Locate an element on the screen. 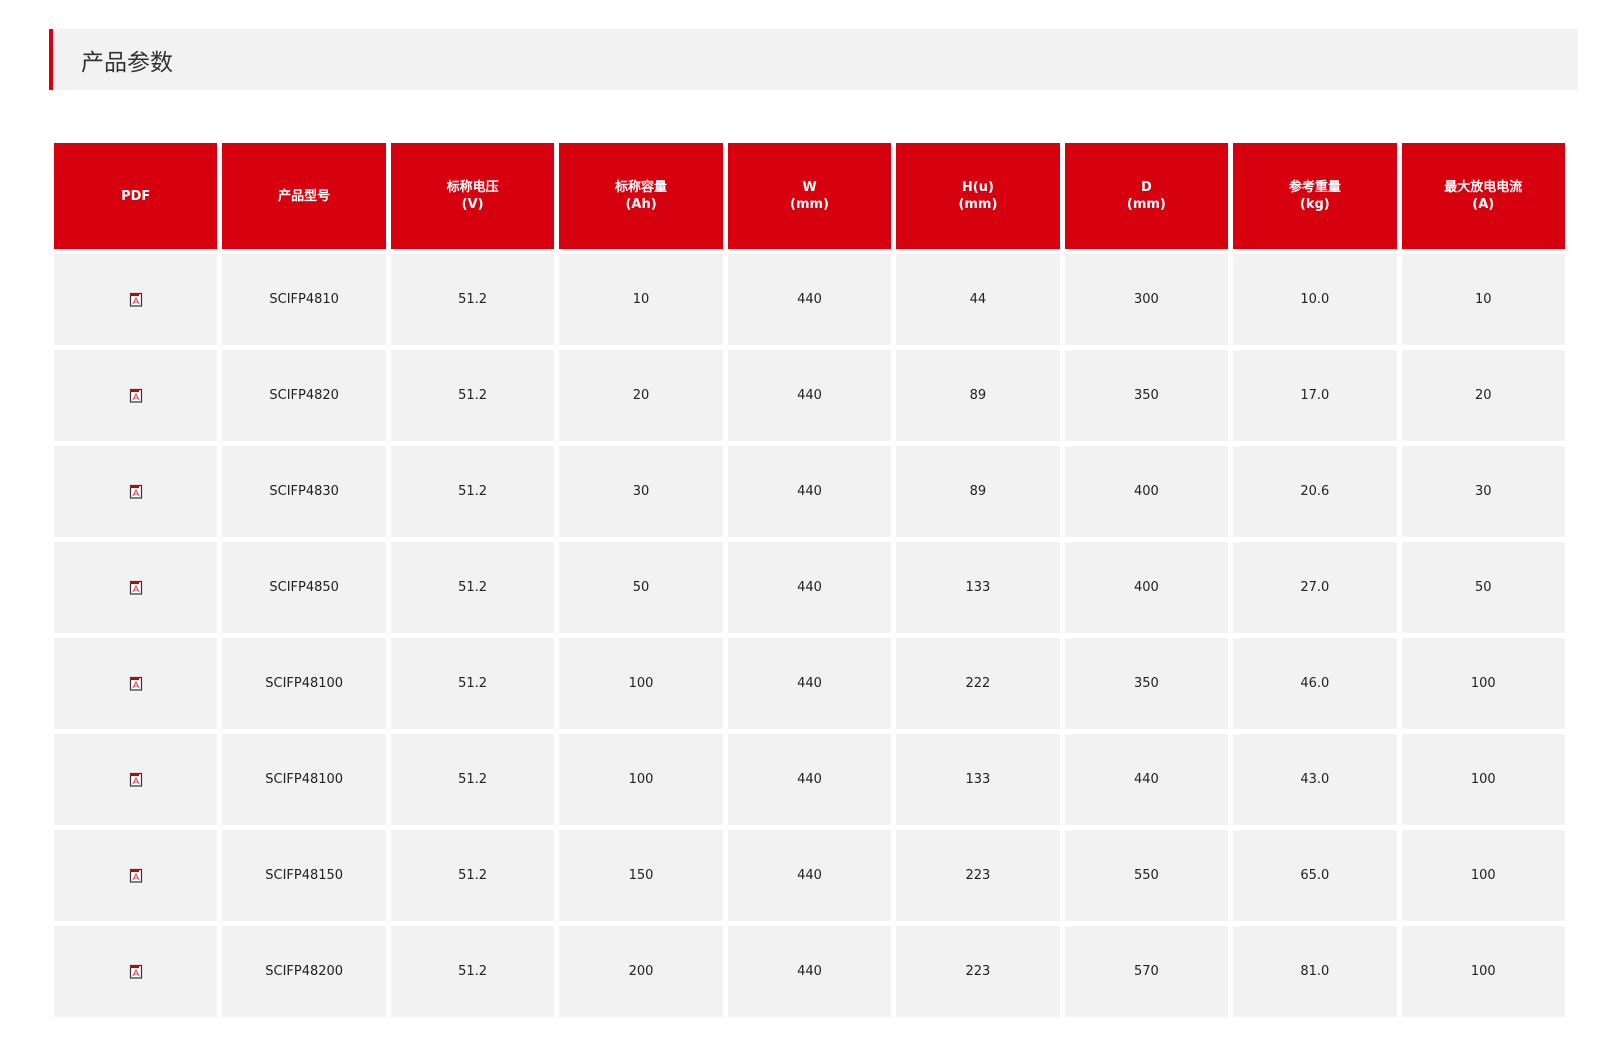  section-title: 产品参数 is located at coordinates (127, 63).